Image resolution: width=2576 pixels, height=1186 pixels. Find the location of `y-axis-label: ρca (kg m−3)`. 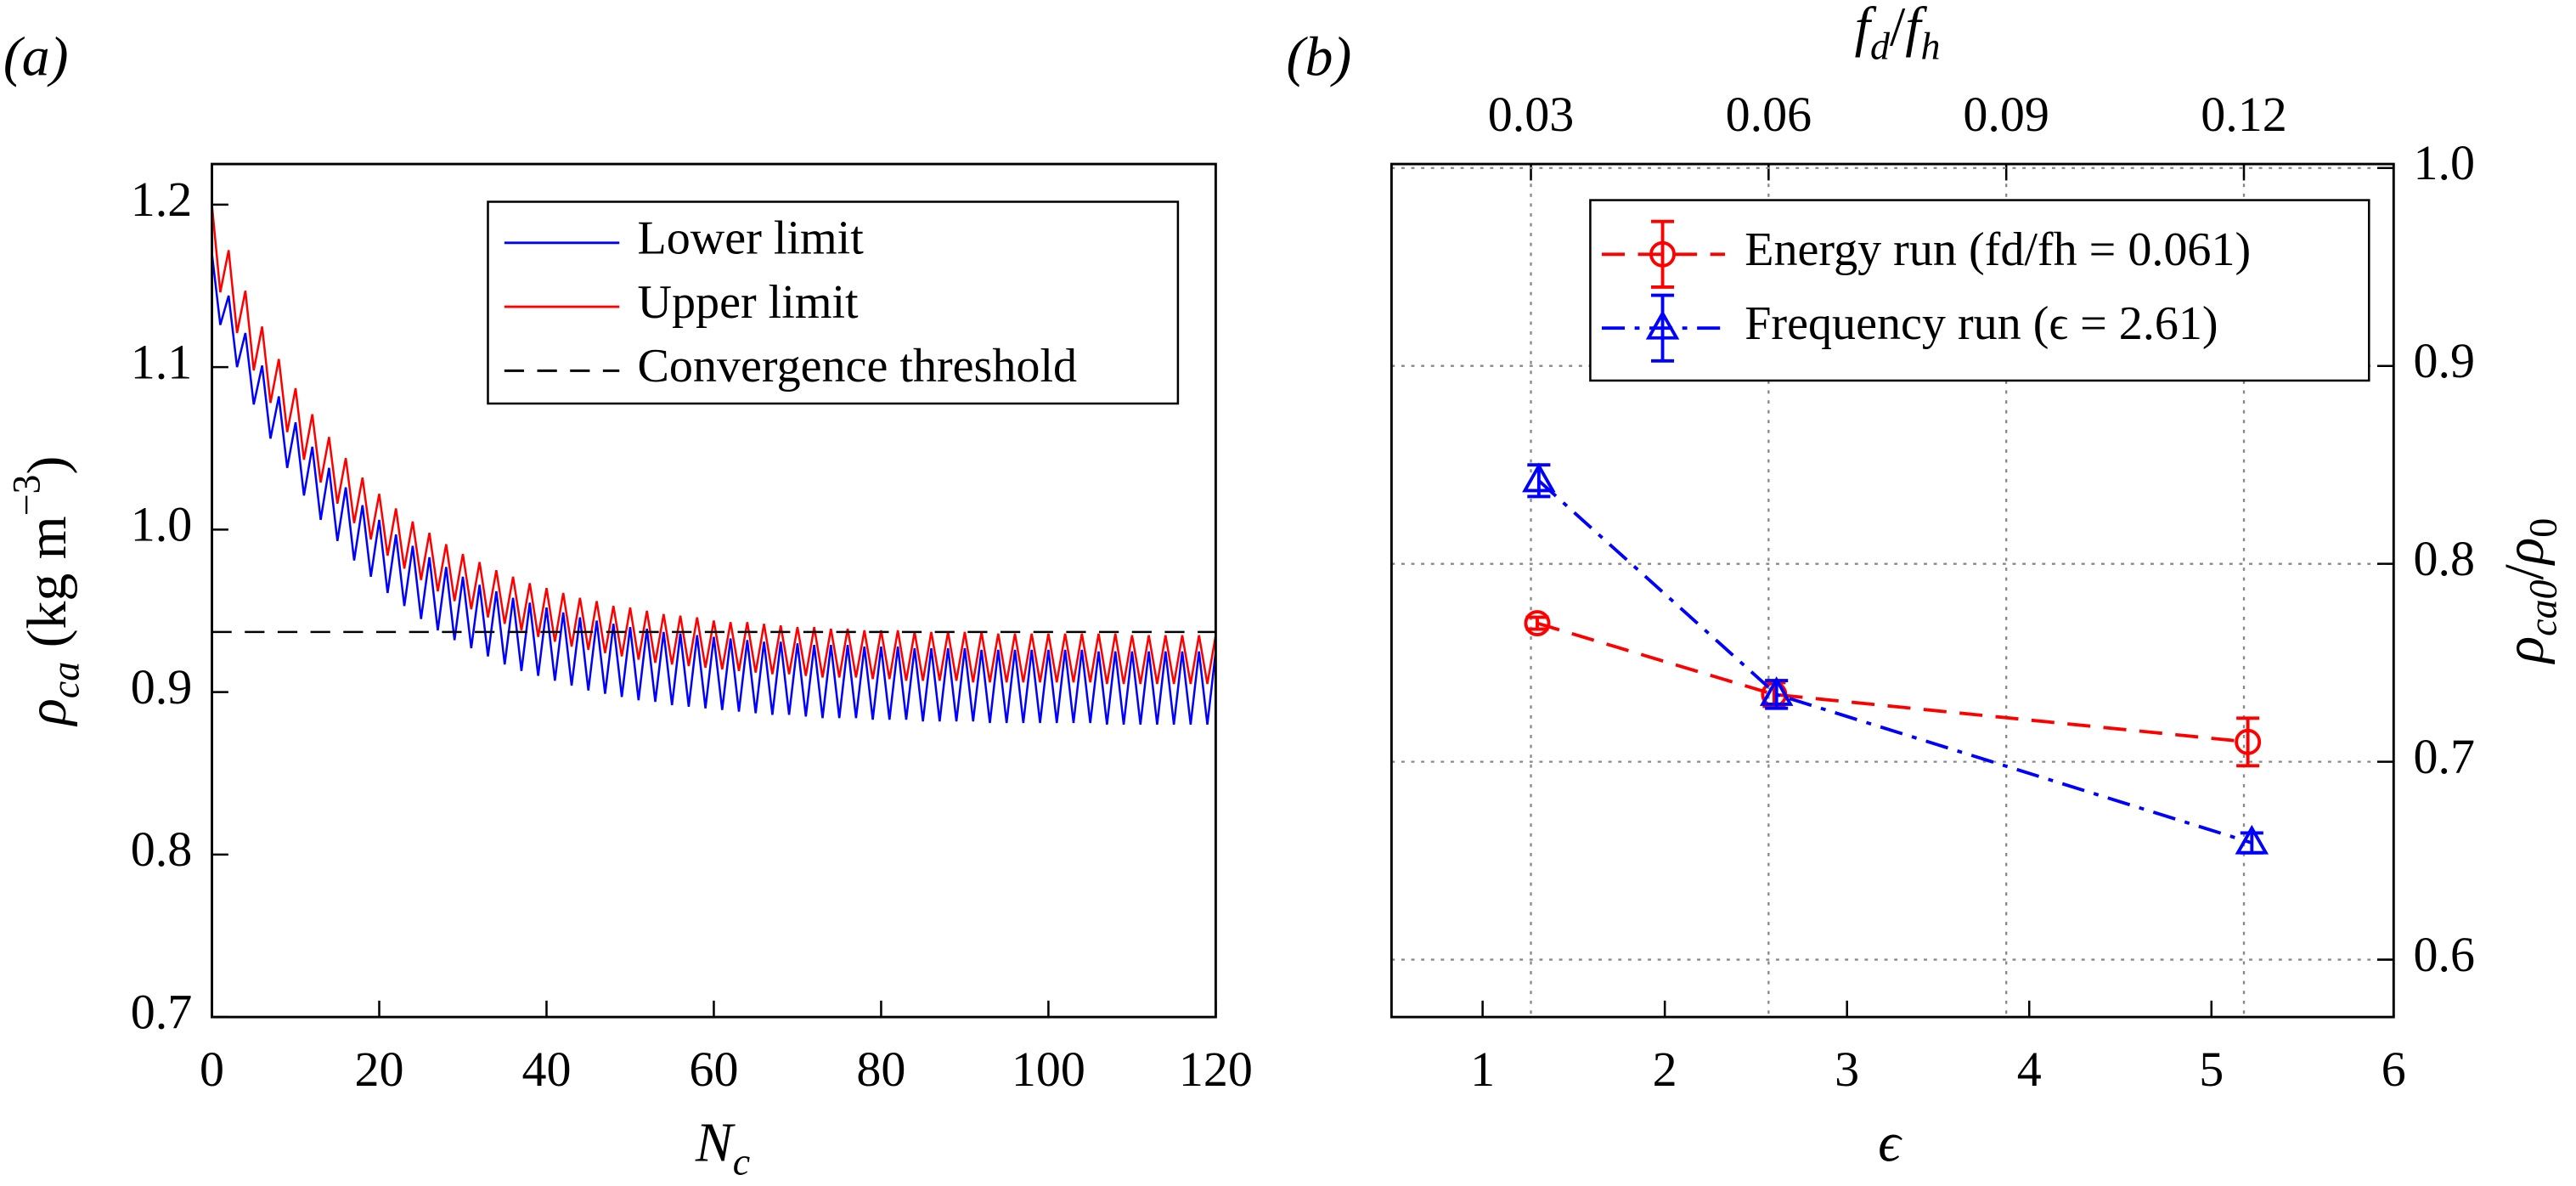

y-axis-label: ρca (kg m−3) is located at coordinates (45, 591).